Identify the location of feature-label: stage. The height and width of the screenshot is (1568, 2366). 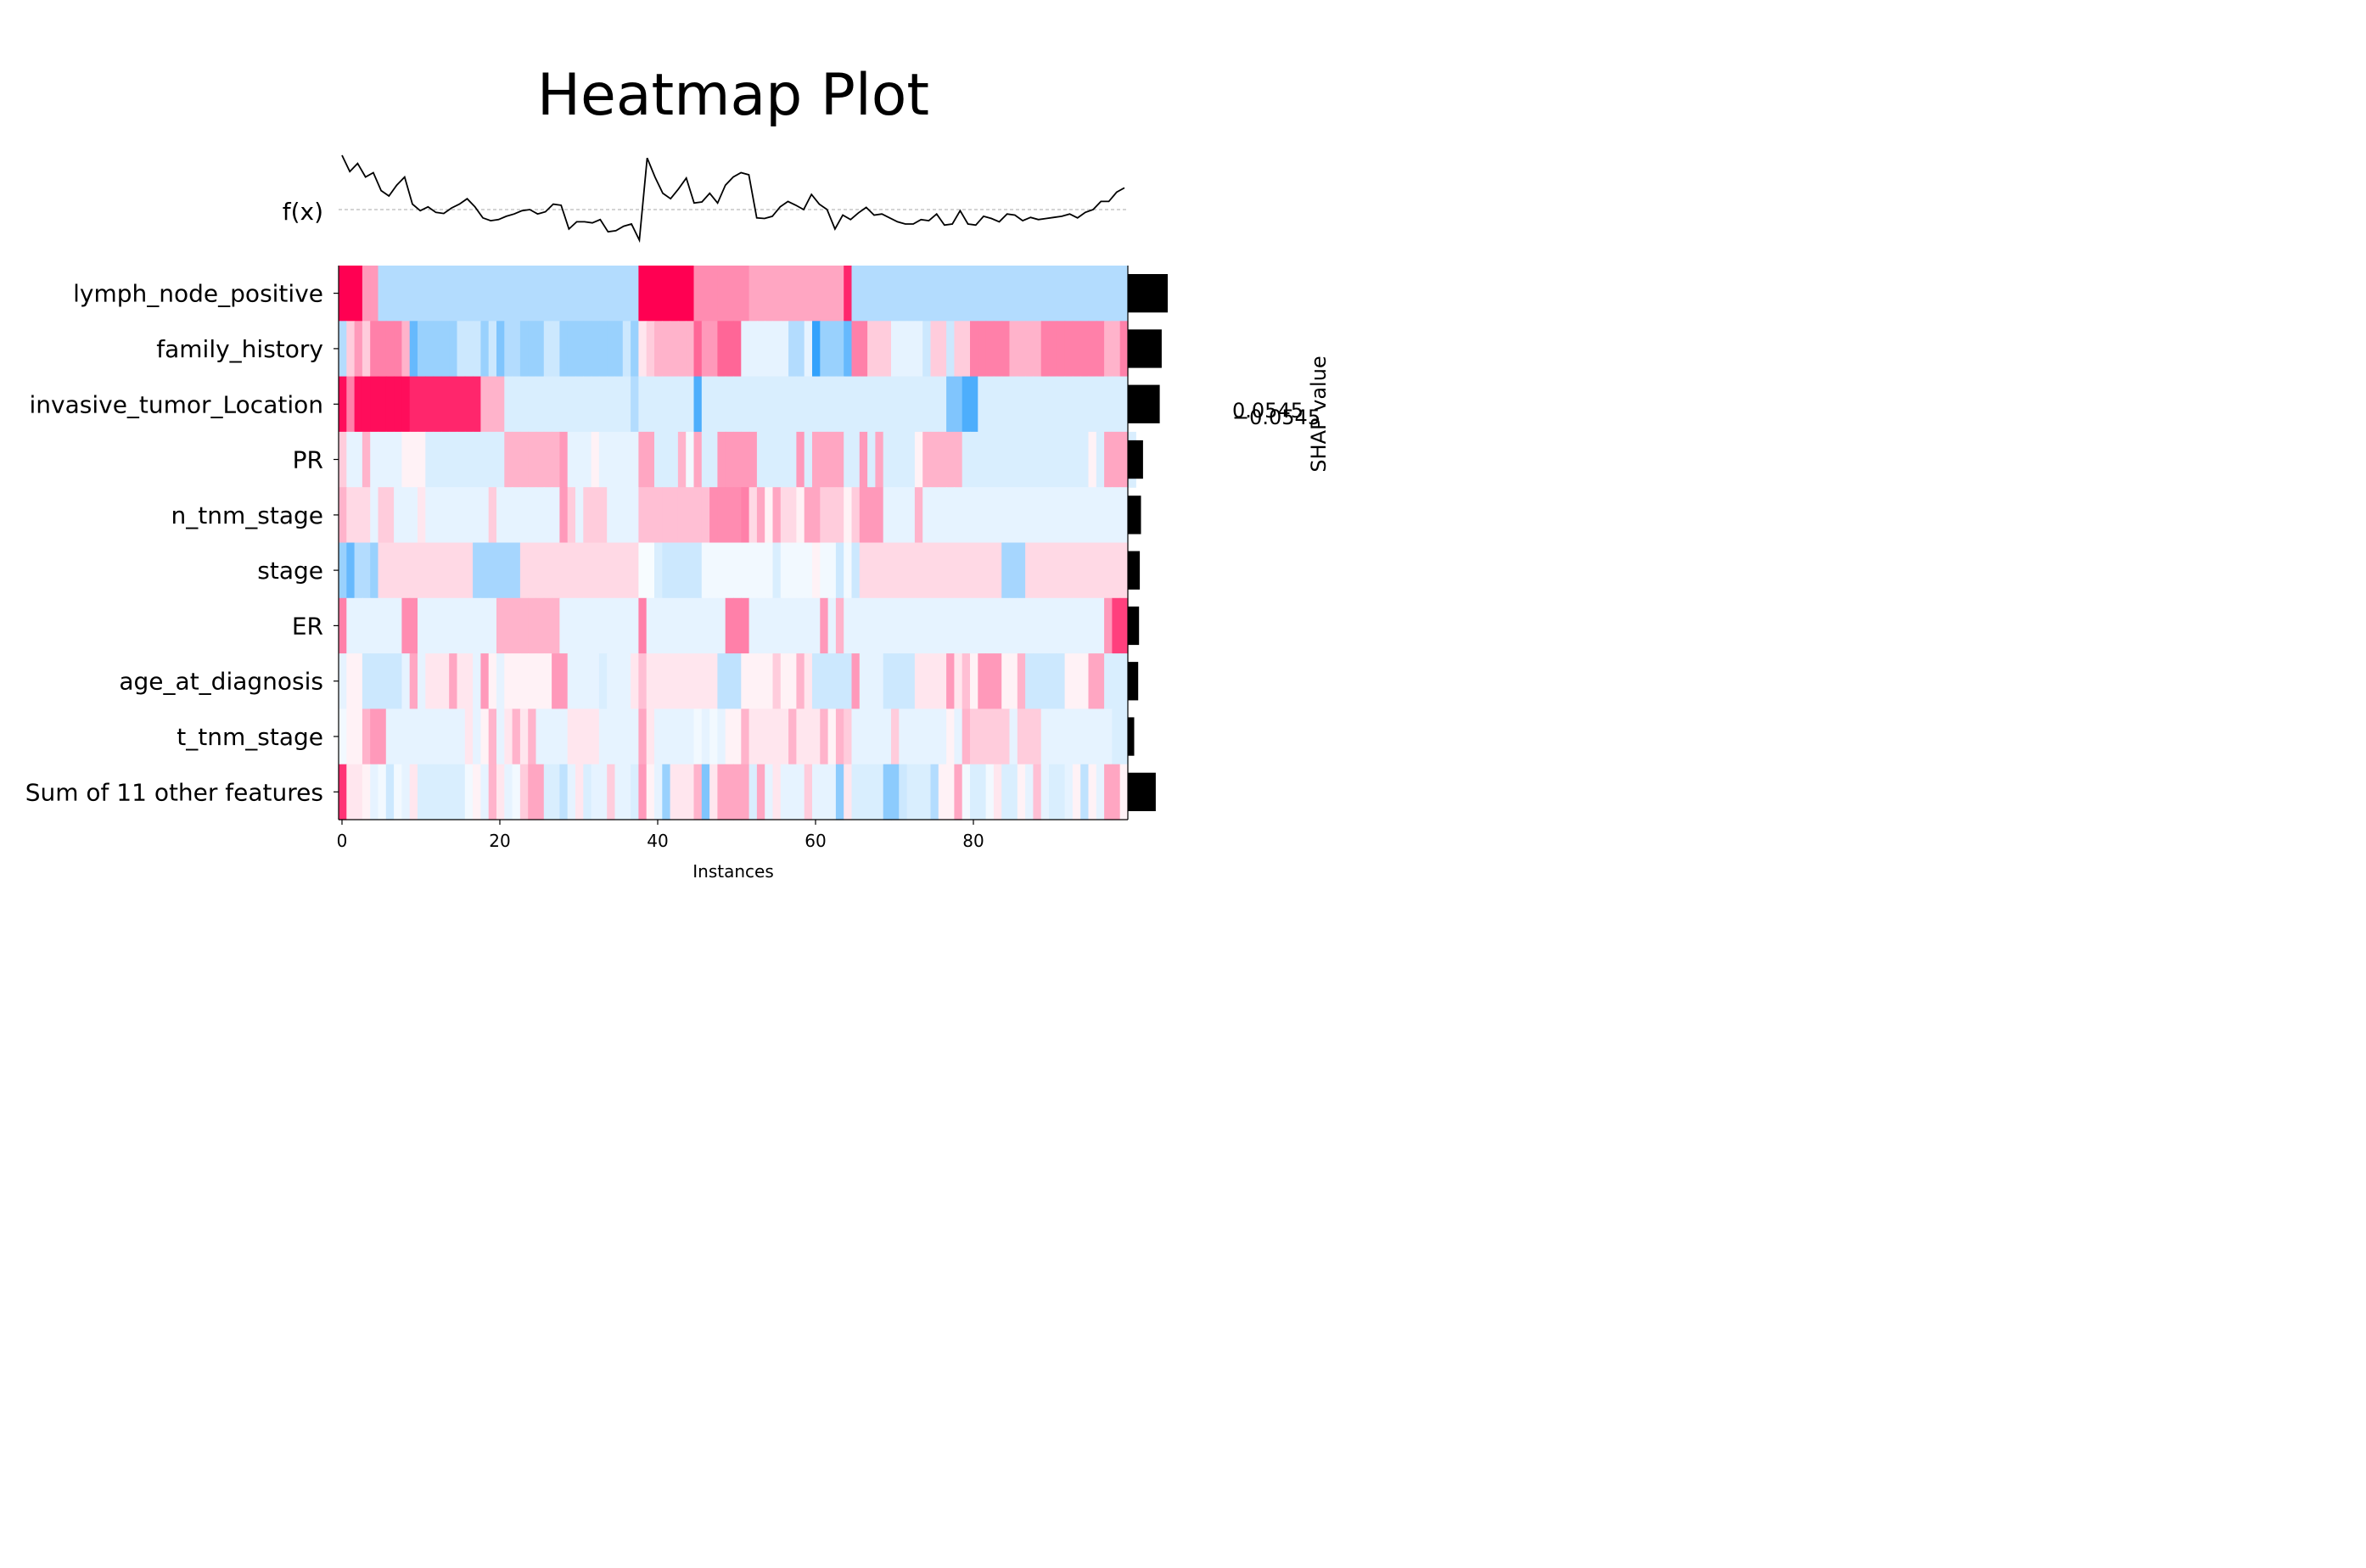
(290, 571).